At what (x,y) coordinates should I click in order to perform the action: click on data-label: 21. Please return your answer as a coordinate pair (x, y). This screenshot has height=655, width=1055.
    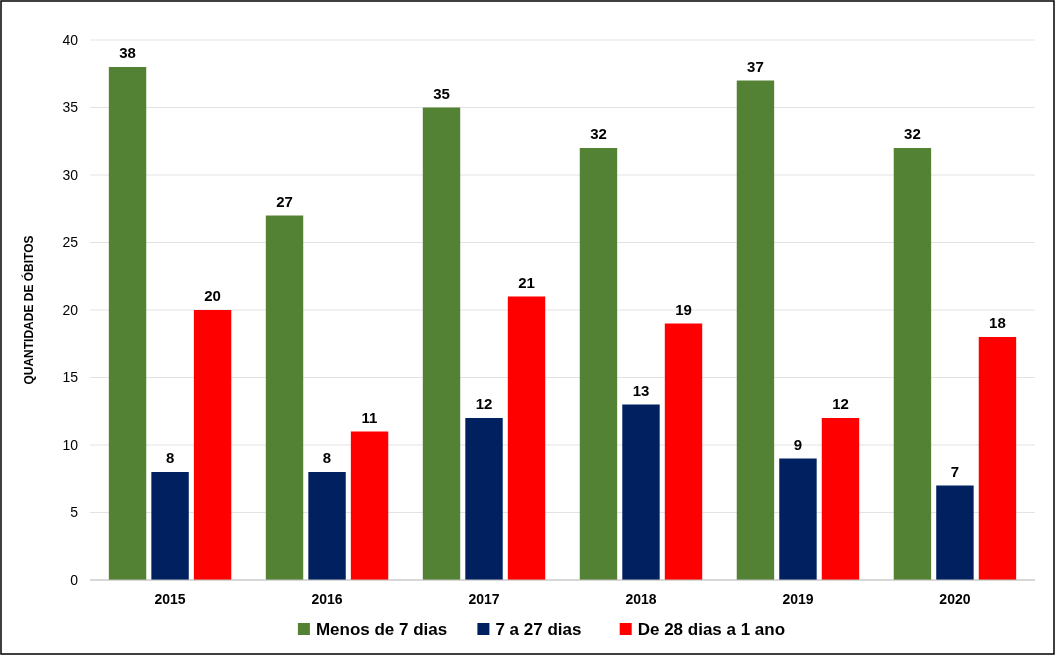
    Looking at the image, I should click on (526, 282).